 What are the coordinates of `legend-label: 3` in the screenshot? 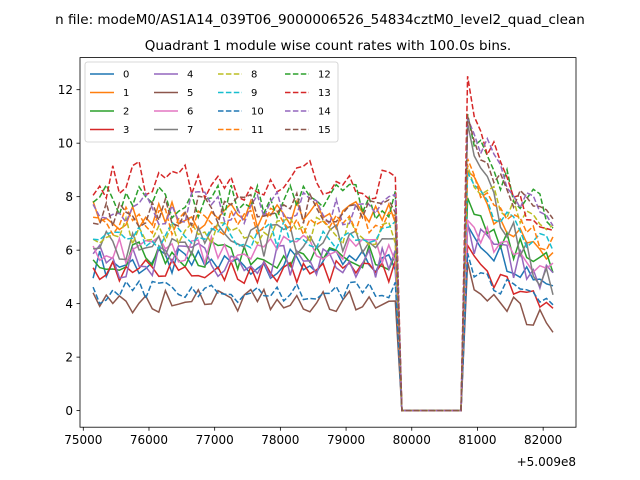 It's located at (126, 130).